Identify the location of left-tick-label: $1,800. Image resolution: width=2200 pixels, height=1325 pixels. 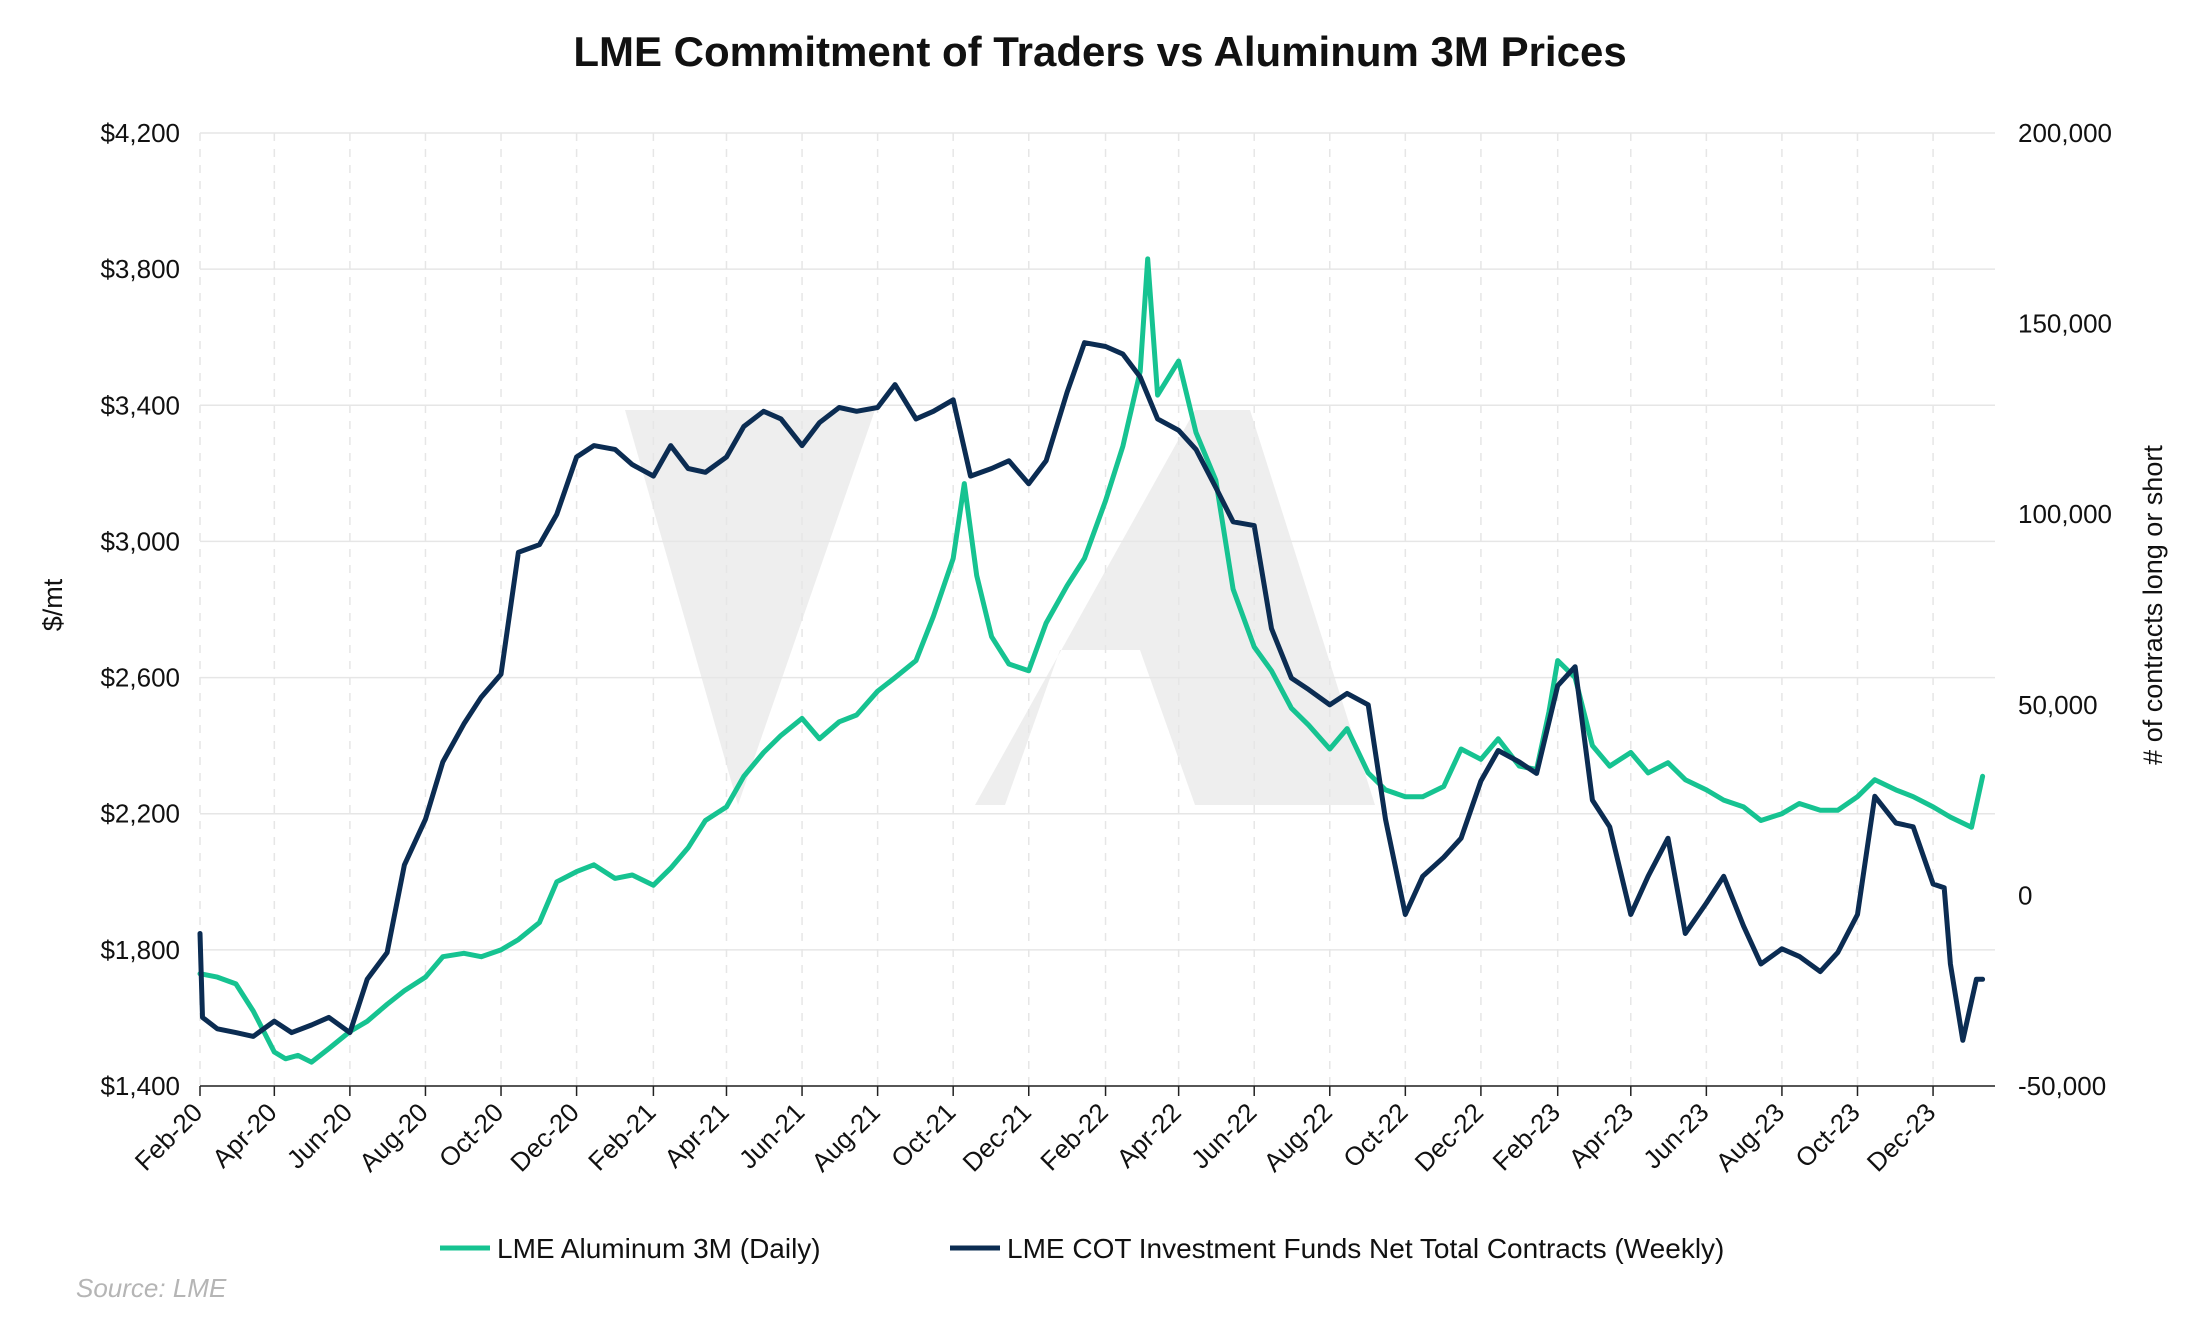
(140, 950).